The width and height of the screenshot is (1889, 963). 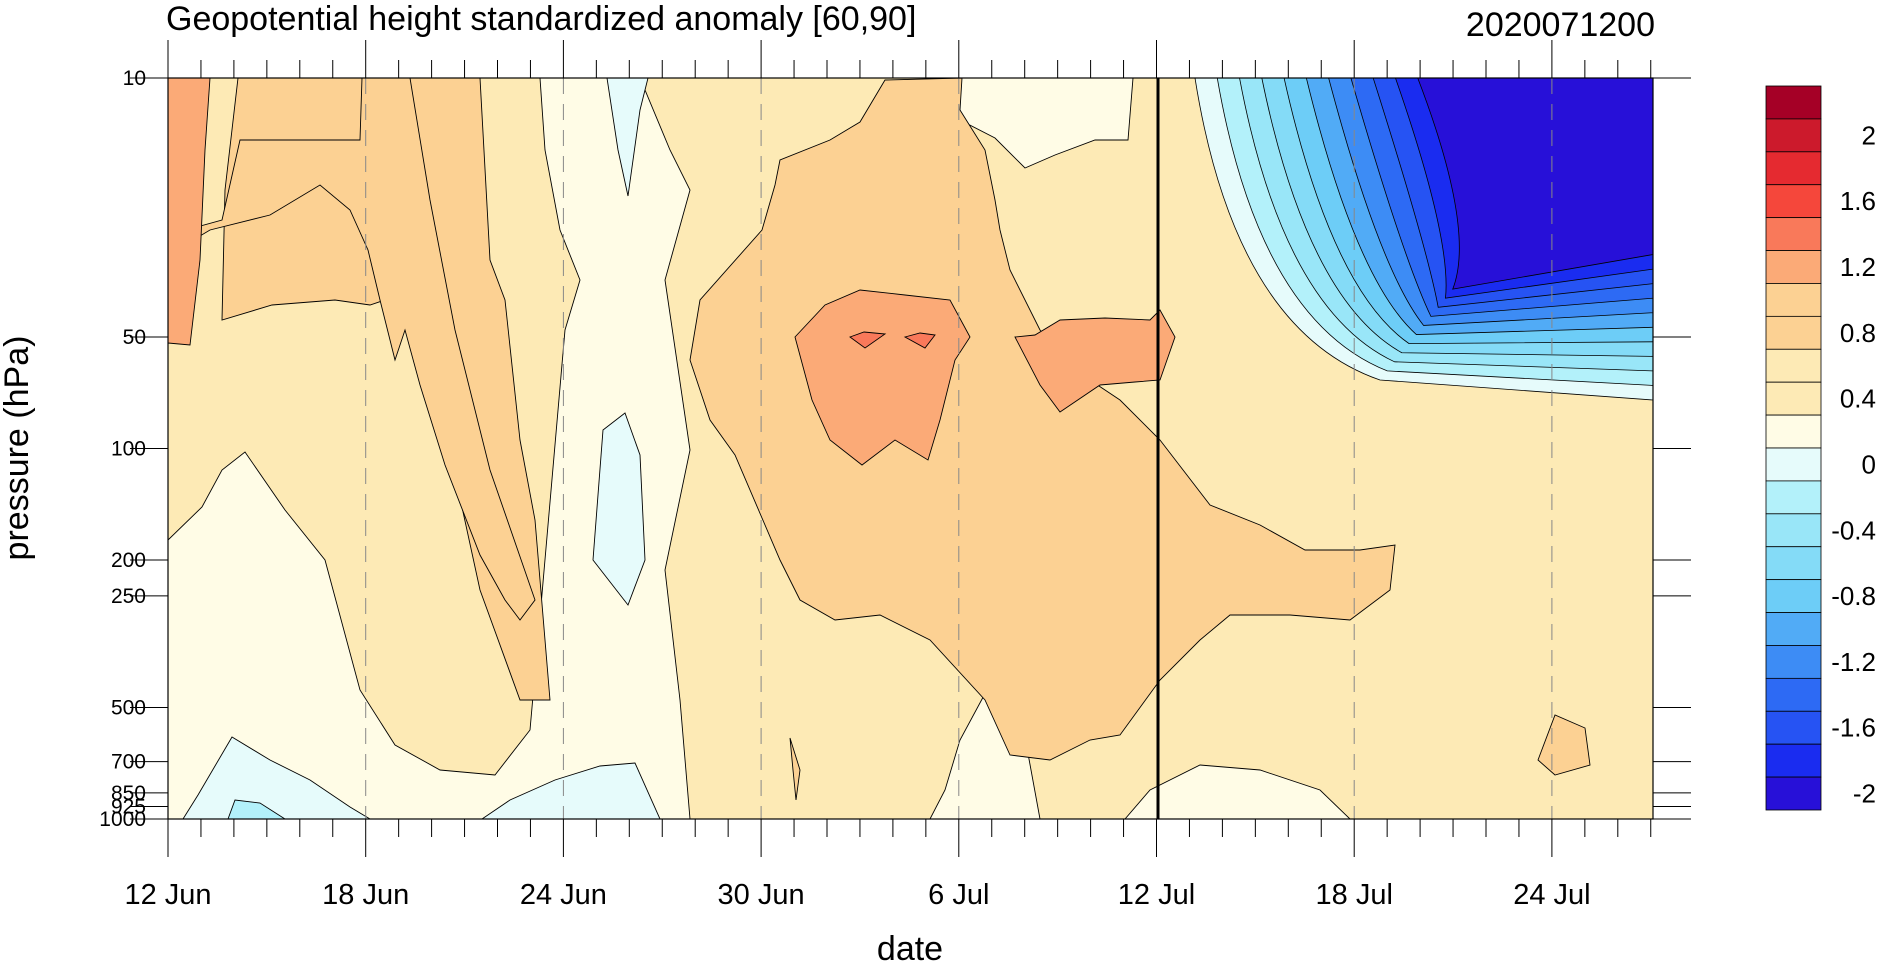 I want to click on colorbar-label: 0.8, so click(x=1858, y=333).